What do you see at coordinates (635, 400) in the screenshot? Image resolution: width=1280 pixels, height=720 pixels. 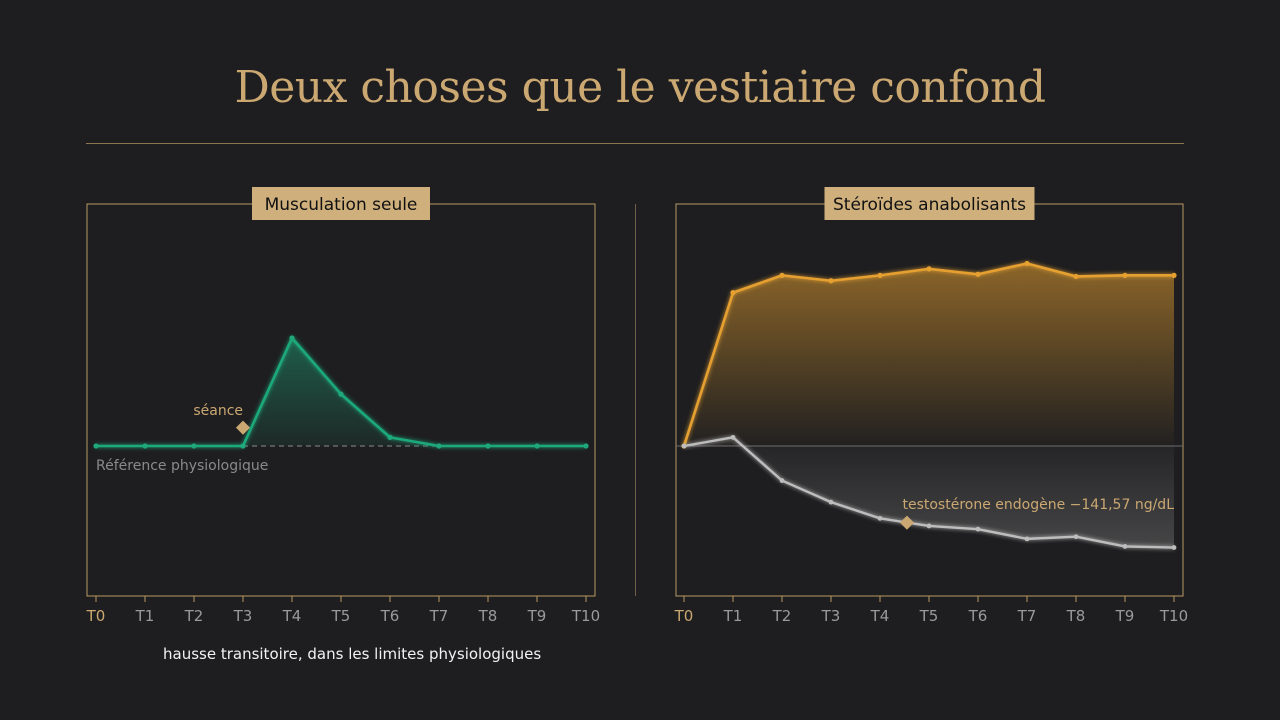 I see `panel-divider` at bounding box center [635, 400].